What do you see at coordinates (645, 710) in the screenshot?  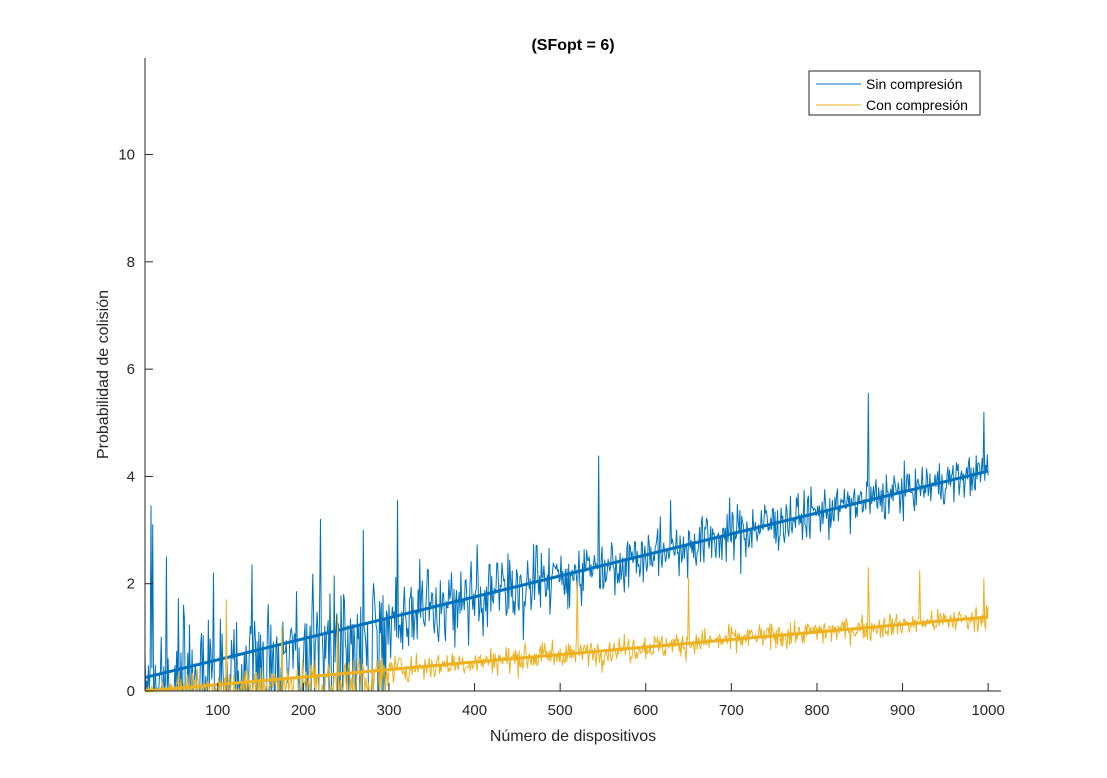 I see `x-tick-label: 600` at bounding box center [645, 710].